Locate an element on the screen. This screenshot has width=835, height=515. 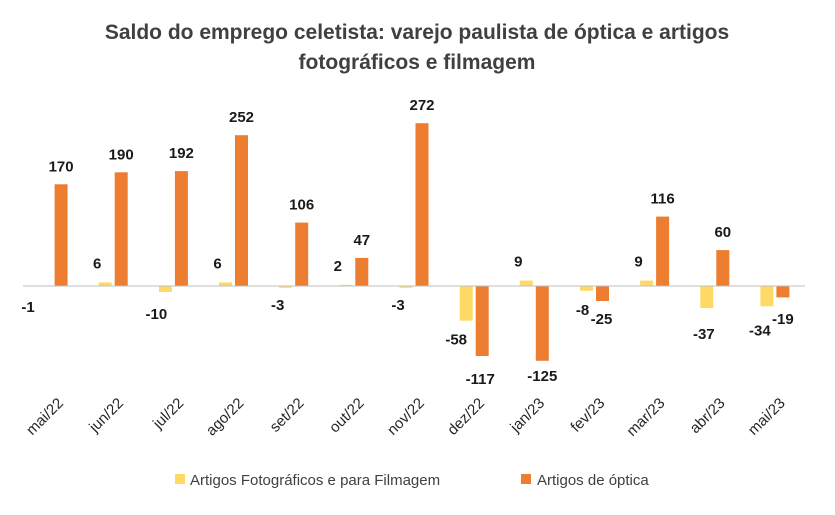
legend-label-fotograficos: Artigos Fotográficos e para Filmagem is located at coordinates (315, 480).